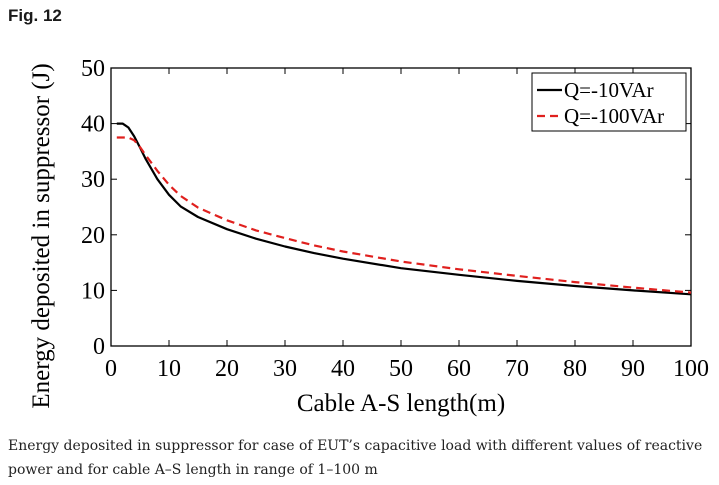  I want to click on figure-label: Fig. 12, so click(35, 15).